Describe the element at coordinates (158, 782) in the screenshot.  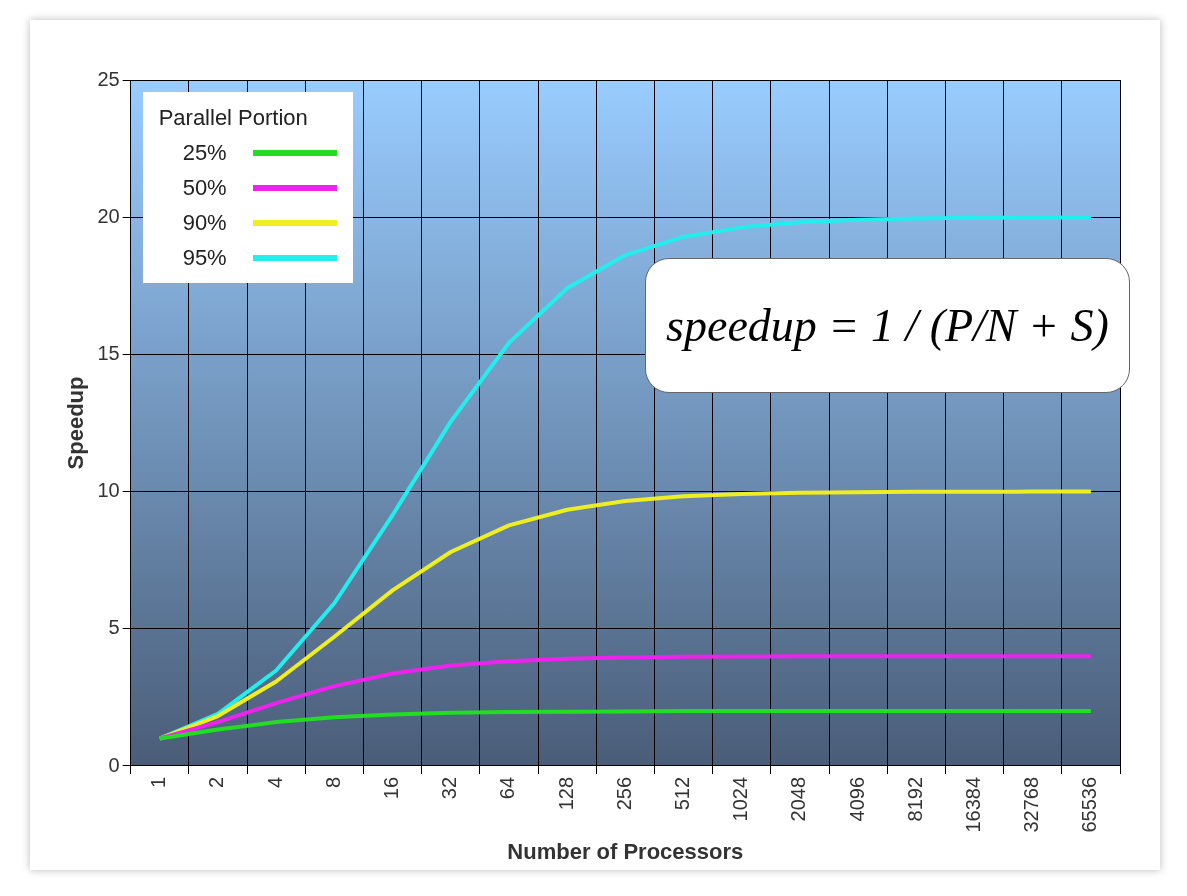
I see `x-tick-label: 1` at that location.